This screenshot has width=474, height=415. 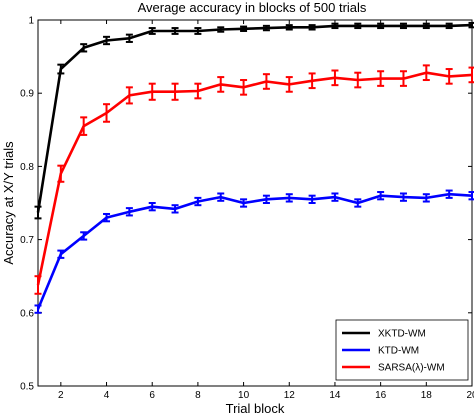 I want to click on legend-entry: SARSA(λ)-WM, so click(x=393, y=368).